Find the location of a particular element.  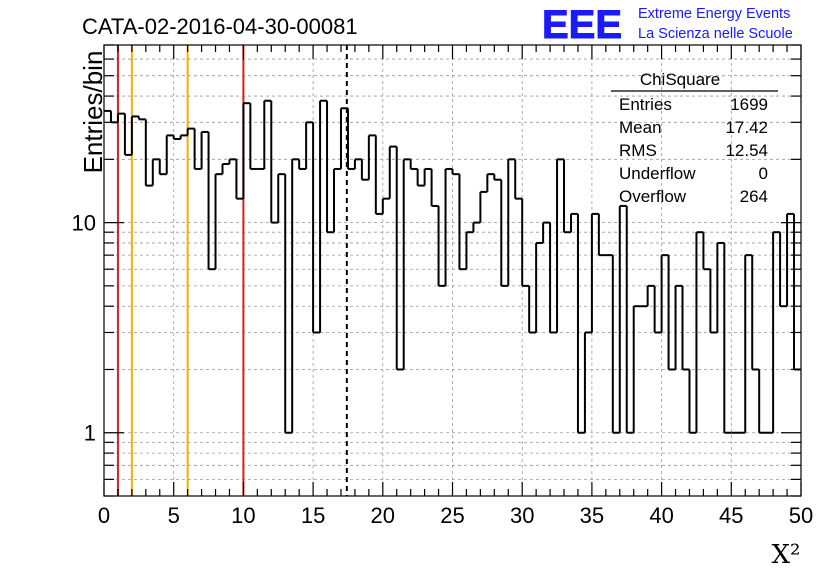

stats-value: 264 is located at coordinates (754, 196).